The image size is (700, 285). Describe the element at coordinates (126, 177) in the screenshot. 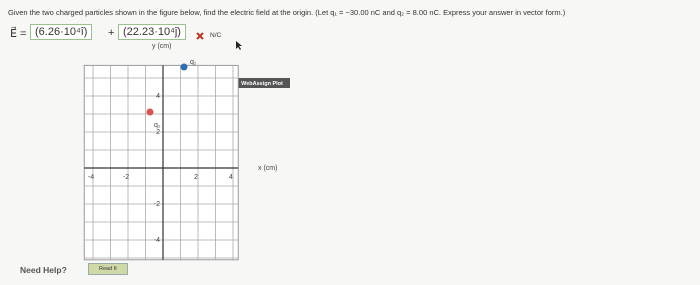

I see `x-tick-label: -2` at that location.